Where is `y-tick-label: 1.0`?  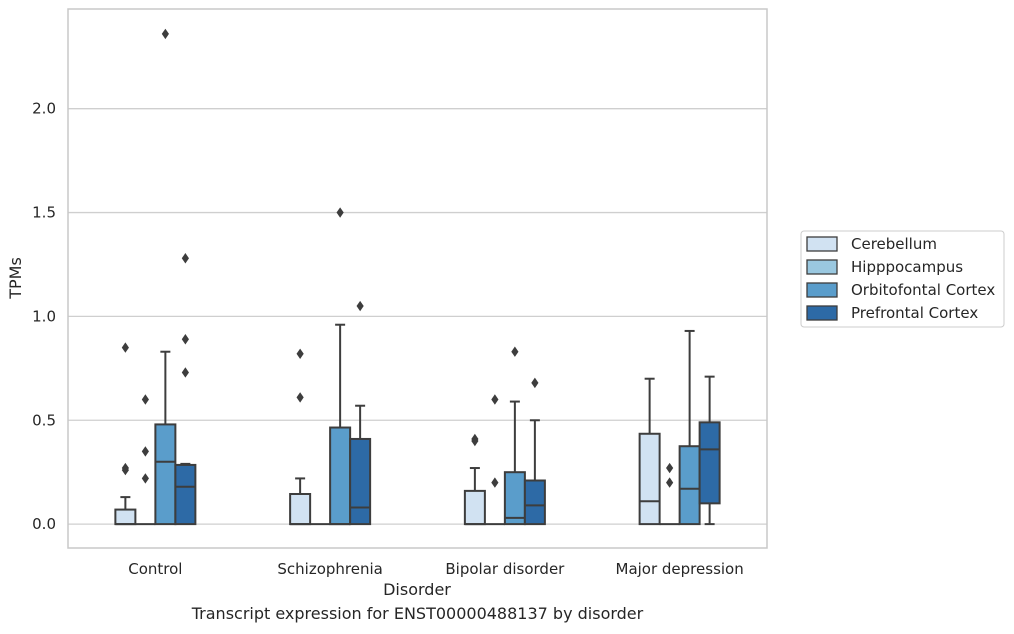 y-tick-label: 1.0 is located at coordinates (44, 316).